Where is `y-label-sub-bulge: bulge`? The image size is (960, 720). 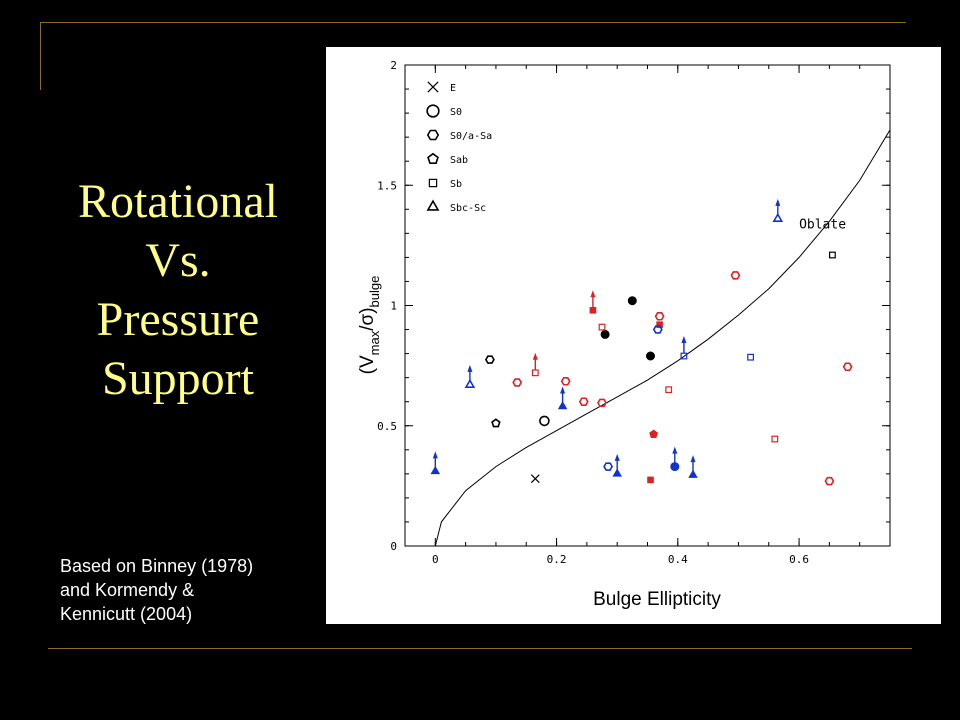 y-label-sub-bulge: bulge is located at coordinates (374, 292).